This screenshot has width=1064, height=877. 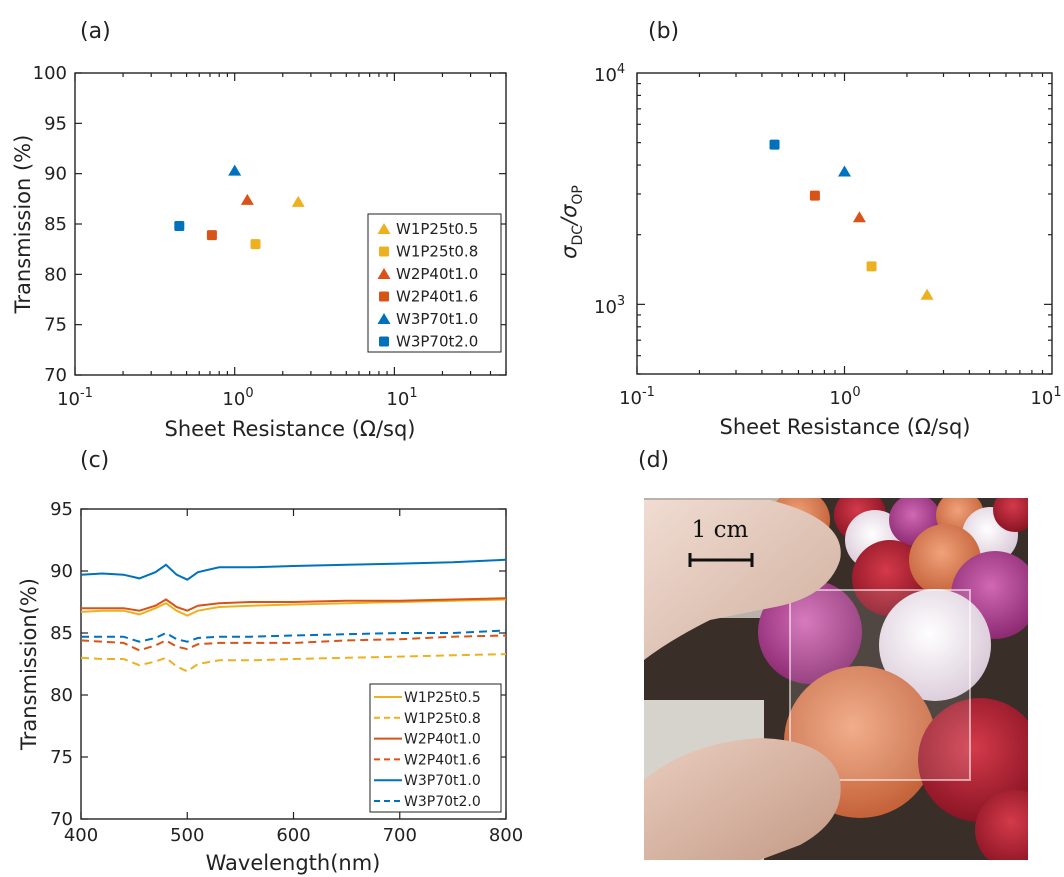 I want to click on panel-c-xtick-label: 700, so click(x=400, y=835).